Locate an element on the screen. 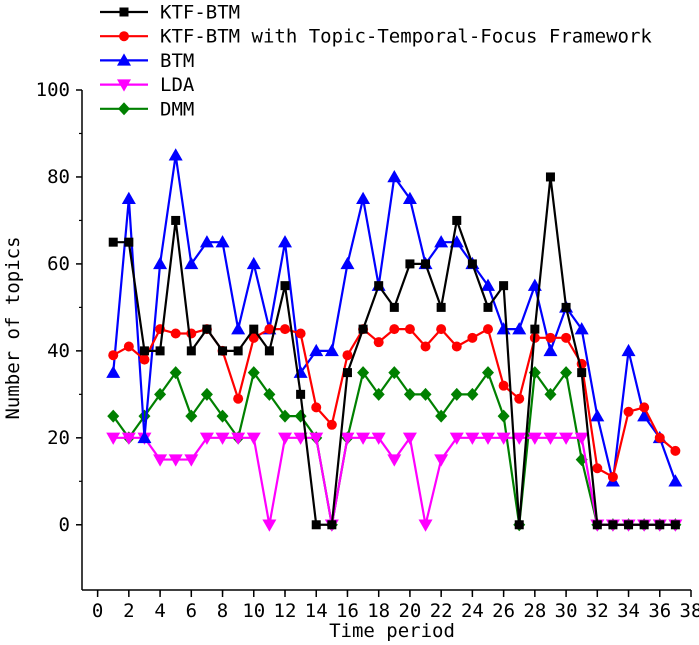 The image size is (699, 645). x-tick-label: 2 is located at coordinates (128, 611).